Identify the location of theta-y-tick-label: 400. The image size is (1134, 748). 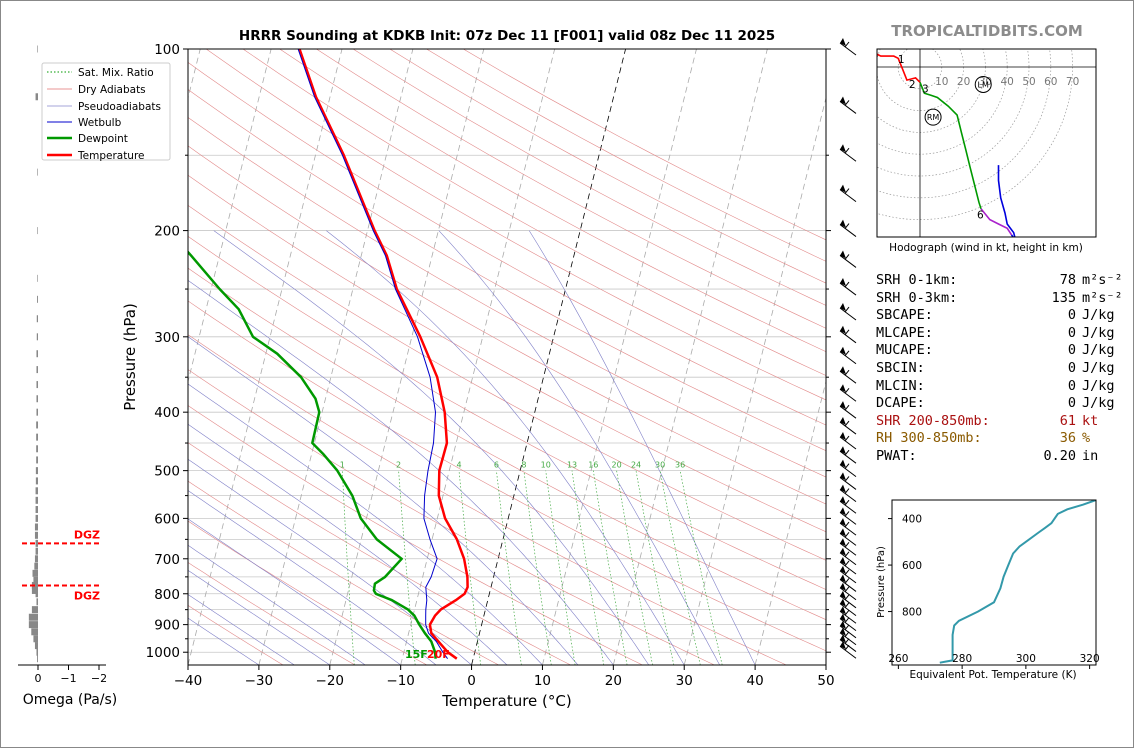
(912, 520).